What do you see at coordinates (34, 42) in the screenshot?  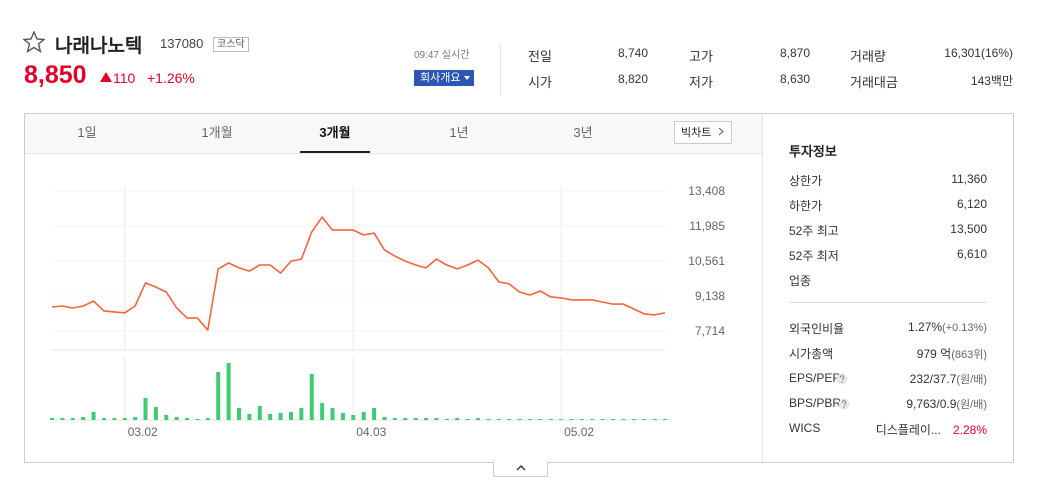 I see `favorite-star` at bounding box center [34, 42].